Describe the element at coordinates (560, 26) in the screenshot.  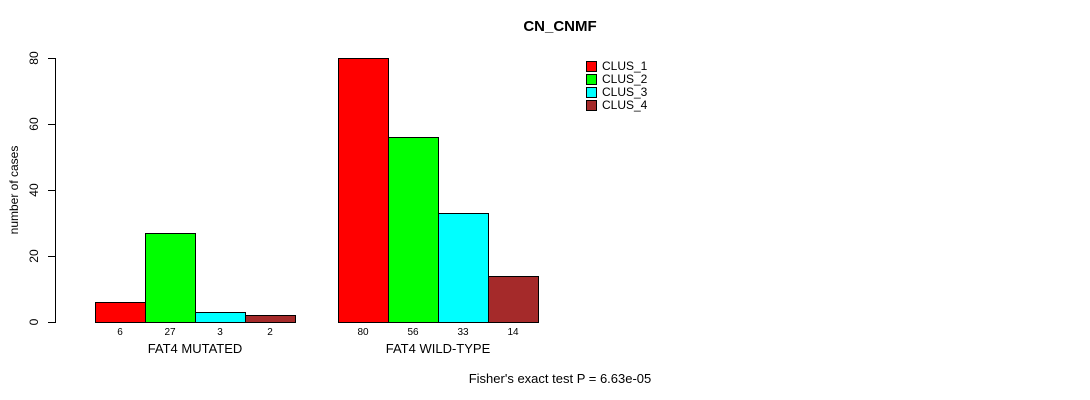
I see `chart-title: CN_CNMF` at that location.